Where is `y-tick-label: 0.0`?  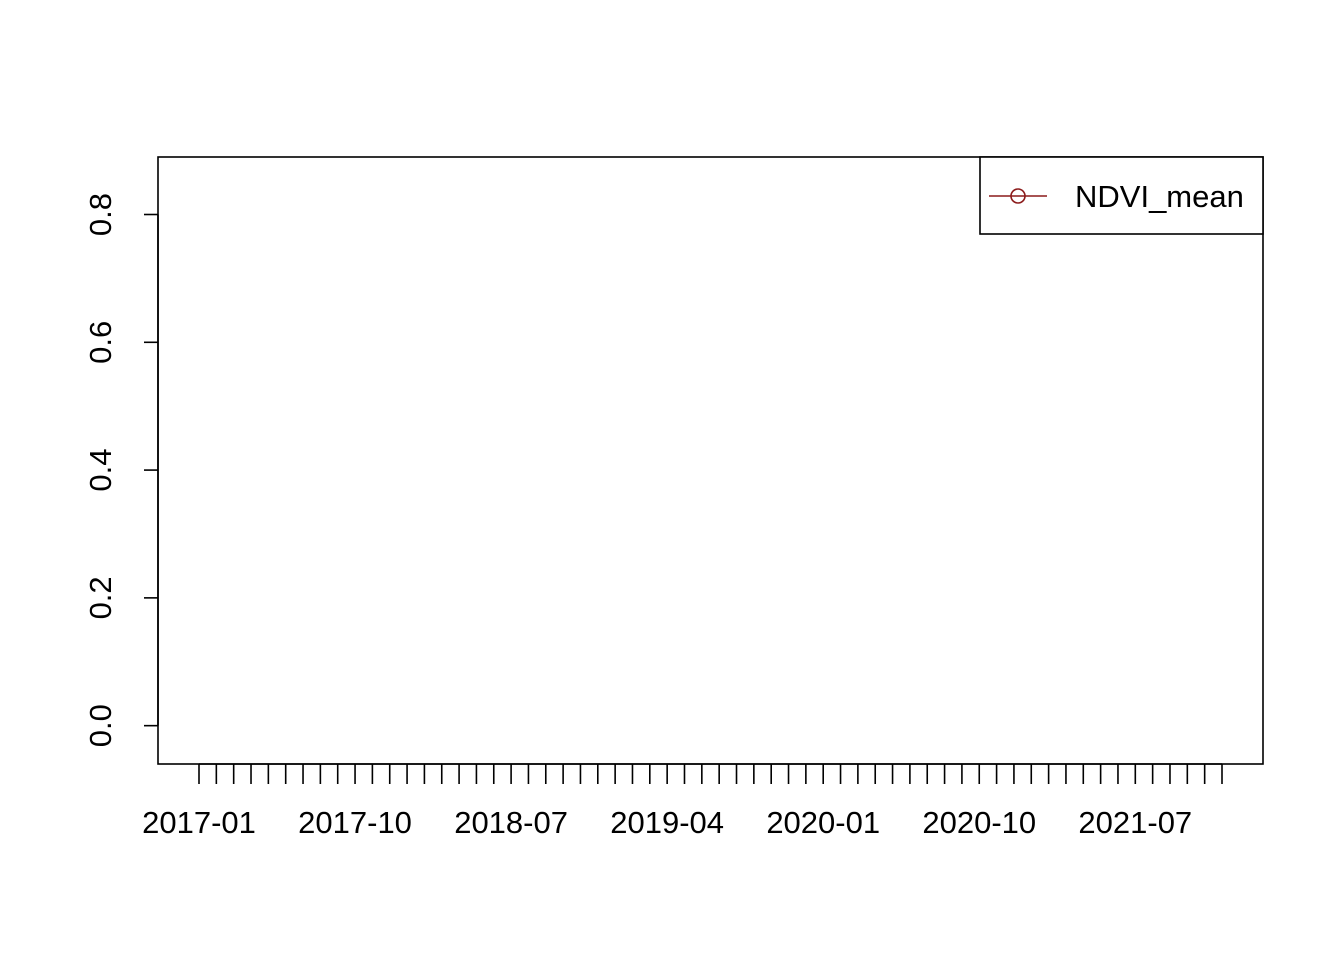 y-tick-label: 0.0 is located at coordinates (100, 725).